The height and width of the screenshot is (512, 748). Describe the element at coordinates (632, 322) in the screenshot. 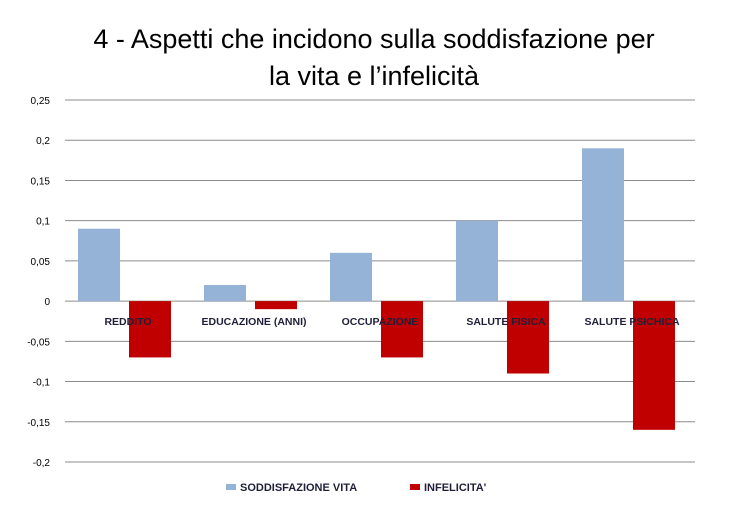

I see `x-category-label: SALUTE PSICHICA` at that location.